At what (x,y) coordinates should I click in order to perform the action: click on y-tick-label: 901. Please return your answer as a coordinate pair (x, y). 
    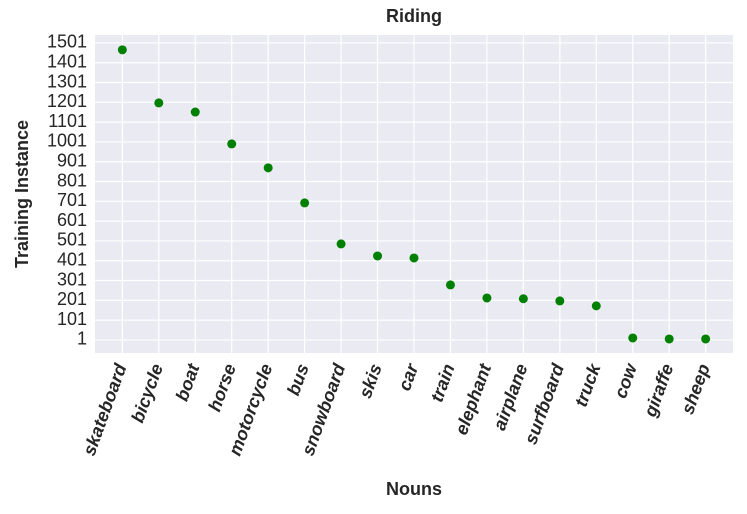
    Looking at the image, I should click on (72, 160).